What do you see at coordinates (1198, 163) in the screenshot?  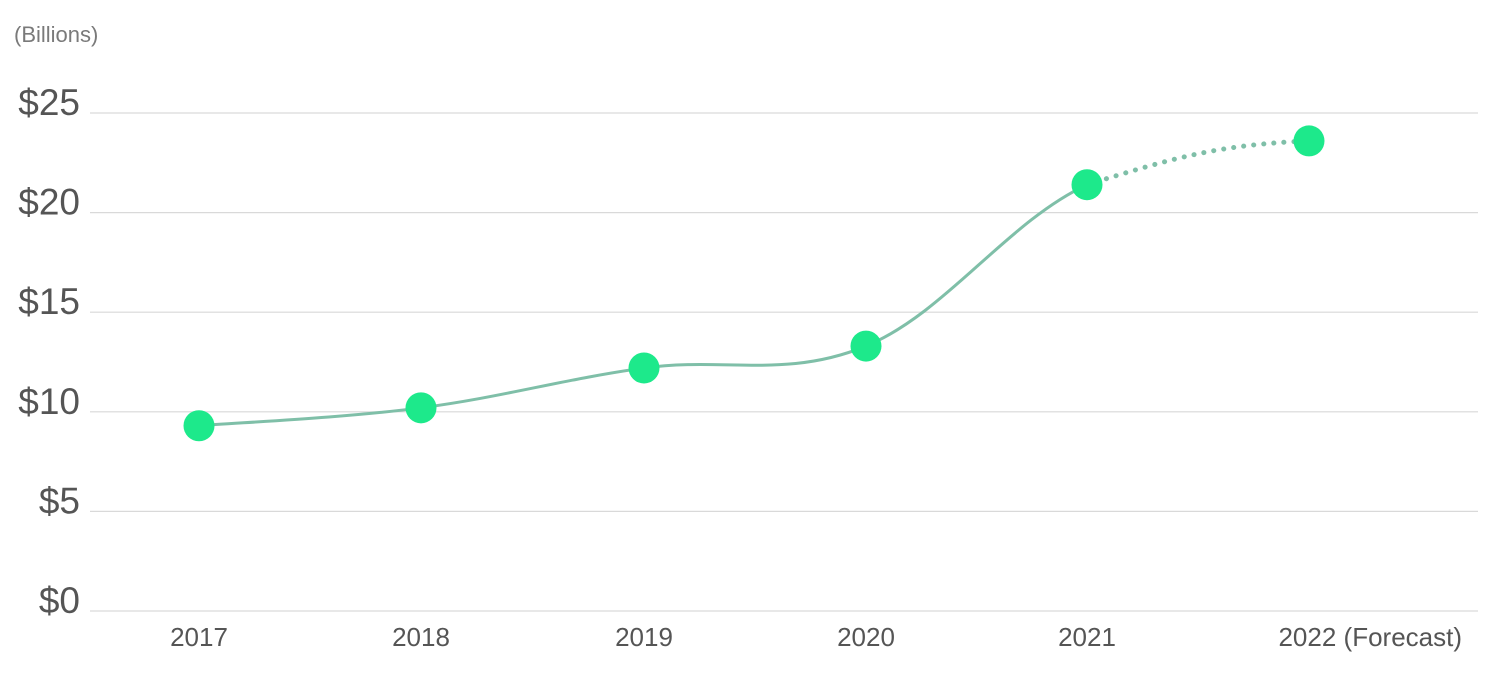 I see `forecast-line` at bounding box center [1198, 163].